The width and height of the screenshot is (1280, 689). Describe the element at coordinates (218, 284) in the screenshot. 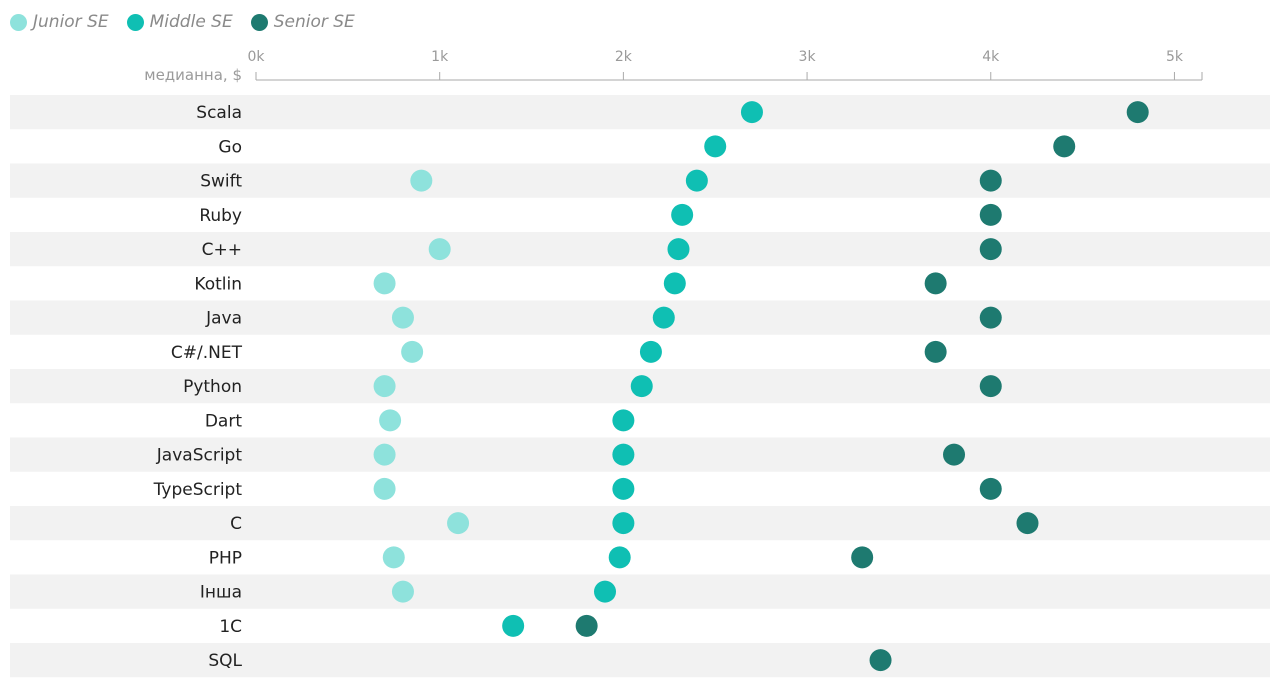

I see `category-label: Kotlin` at that location.